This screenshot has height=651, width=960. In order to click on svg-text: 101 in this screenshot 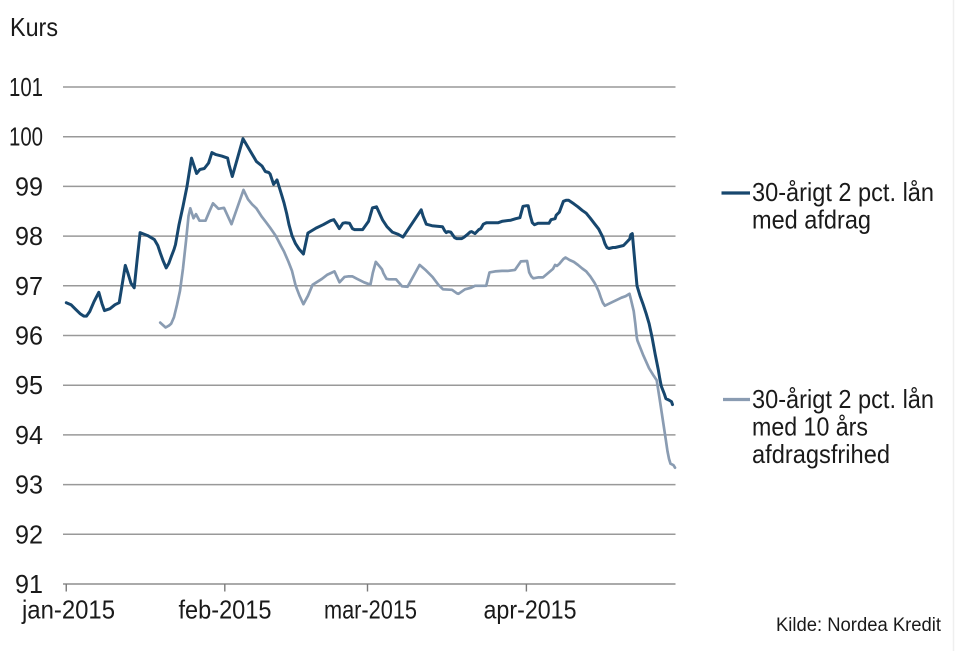, I will do `click(26, 87)`.